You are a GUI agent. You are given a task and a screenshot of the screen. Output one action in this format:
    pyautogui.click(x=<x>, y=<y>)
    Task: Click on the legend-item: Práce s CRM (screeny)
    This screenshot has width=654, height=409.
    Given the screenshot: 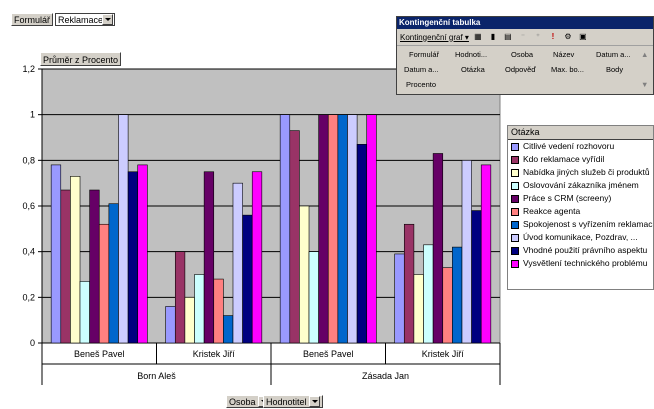 What is the action you would take?
    pyautogui.click(x=580, y=198)
    